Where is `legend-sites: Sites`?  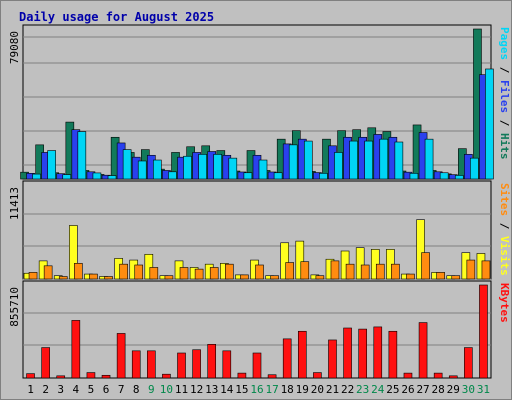
legend-sites: Sites is located at coordinates (504, 199).